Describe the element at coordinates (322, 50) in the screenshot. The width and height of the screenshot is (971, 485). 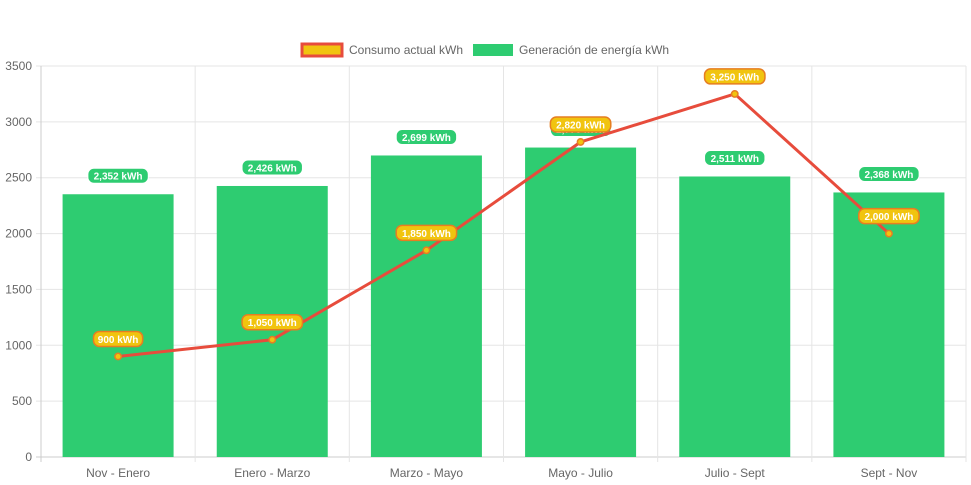
I see `legend-swatch-consumo` at that location.